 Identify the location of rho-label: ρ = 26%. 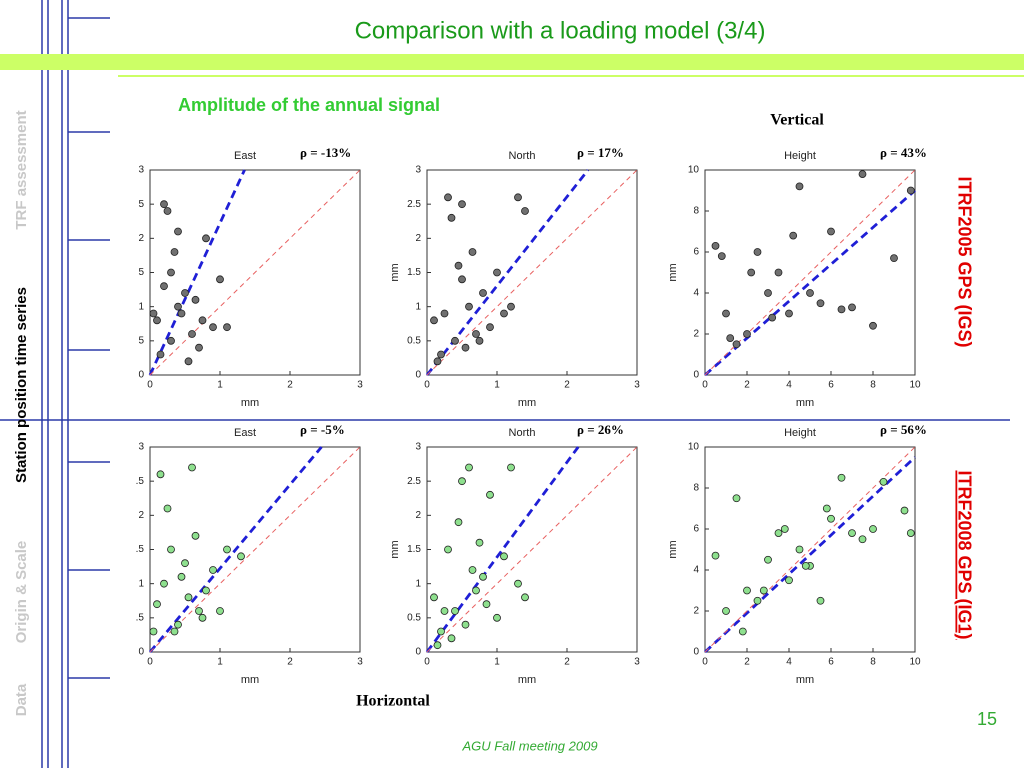
(600, 429).